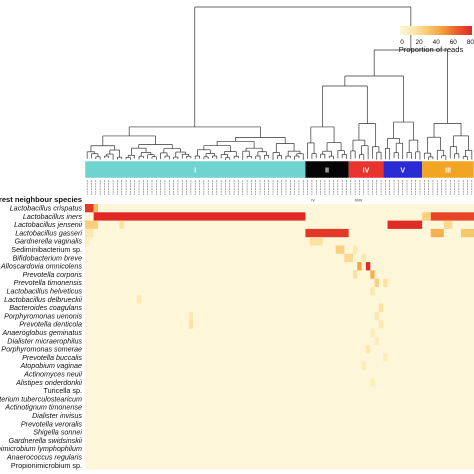  Describe the element at coordinates (43, 407) in the screenshot. I see `species-label: Actinotignum timonense` at that location.